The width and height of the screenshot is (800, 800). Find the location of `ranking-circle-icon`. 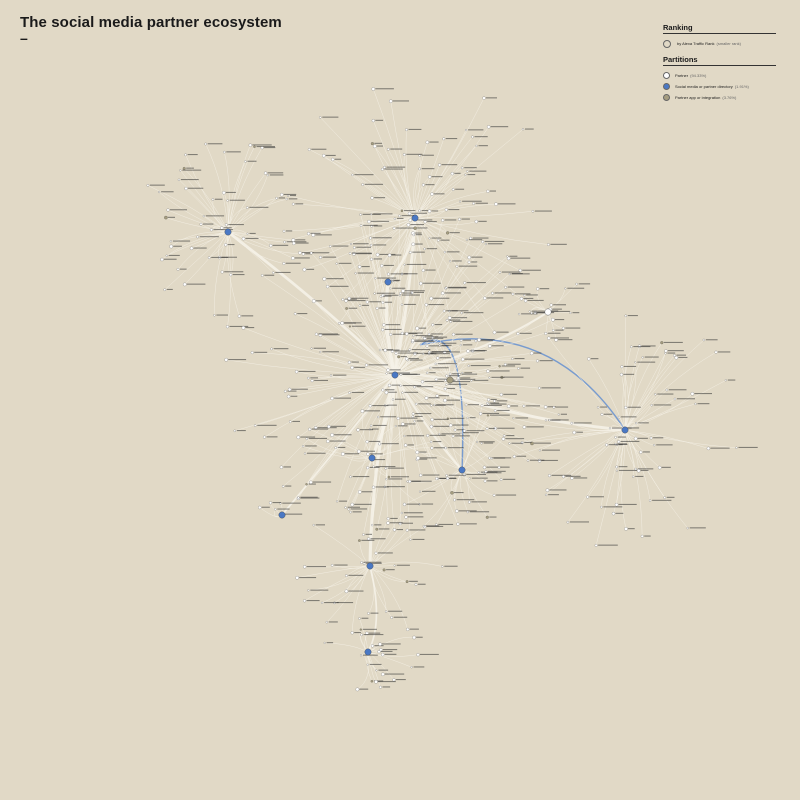

ranking-circle-icon is located at coordinates (667, 43).